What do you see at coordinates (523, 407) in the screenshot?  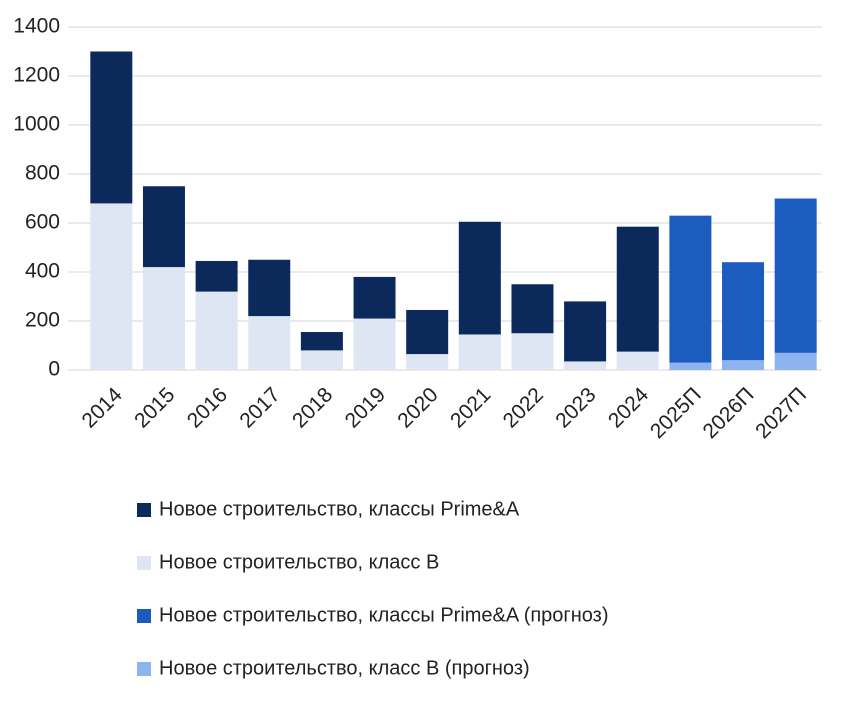 I see `x-tick-label: 2022` at bounding box center [523, 407].